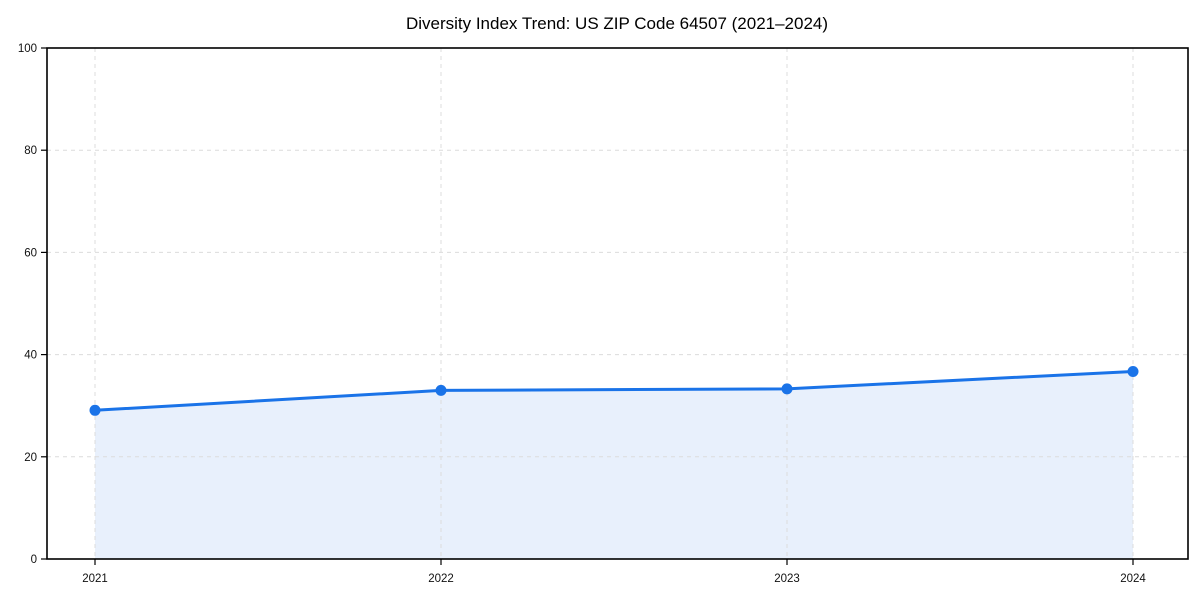 Image resolution: width=1200 pixels, height=600 pixels. I want to click on data-point-2021, so click(95, 410).